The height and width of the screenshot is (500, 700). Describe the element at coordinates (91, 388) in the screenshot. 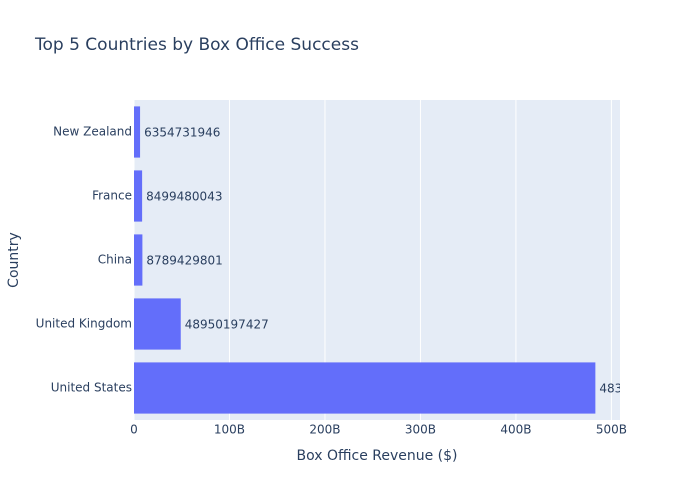

I see `y-tick-label: United States` at that location.